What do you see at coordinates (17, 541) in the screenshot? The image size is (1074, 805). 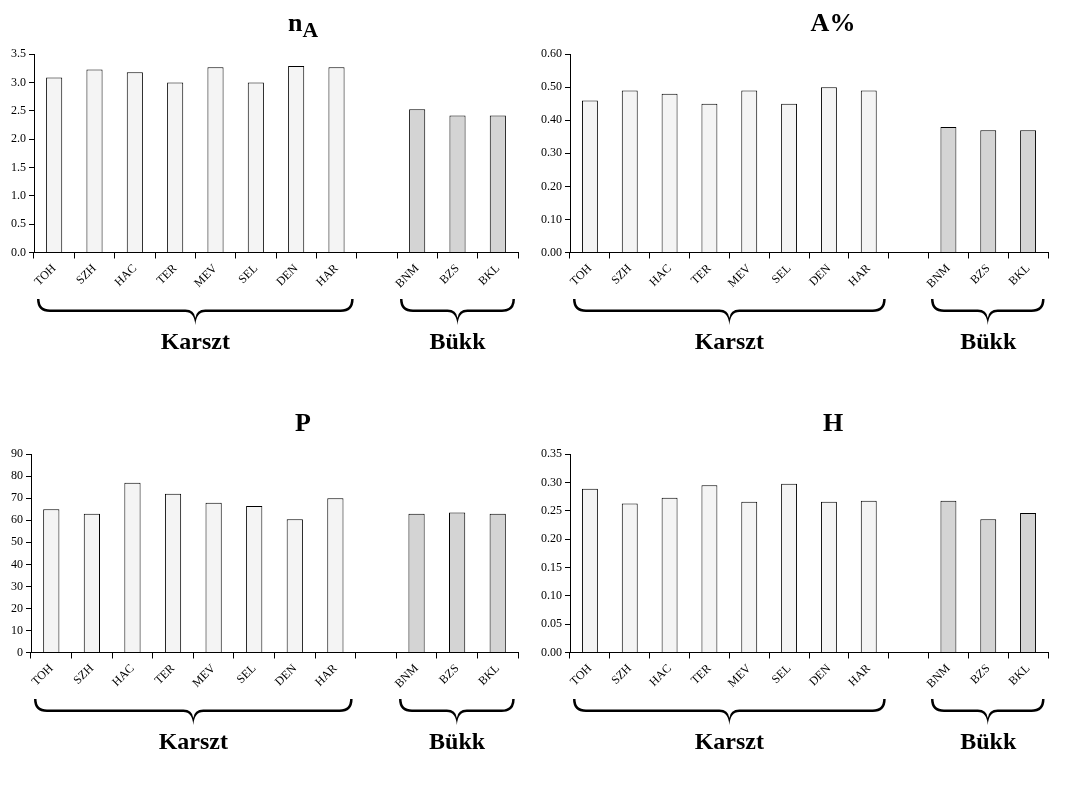 I see `y-tick-label: 50` at bounding box center [17, 541].